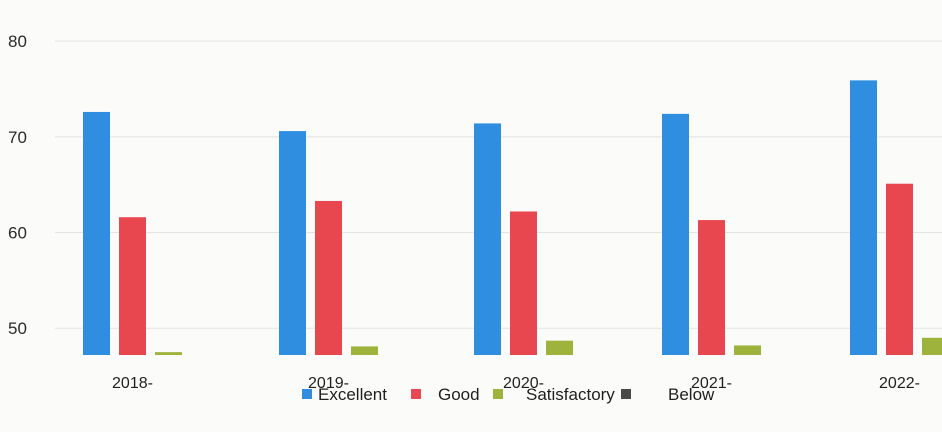 Image resolution: width=942 pixels, height=432 pixels. I want to click on x-tick-label: 2022-, so click(899, 383).